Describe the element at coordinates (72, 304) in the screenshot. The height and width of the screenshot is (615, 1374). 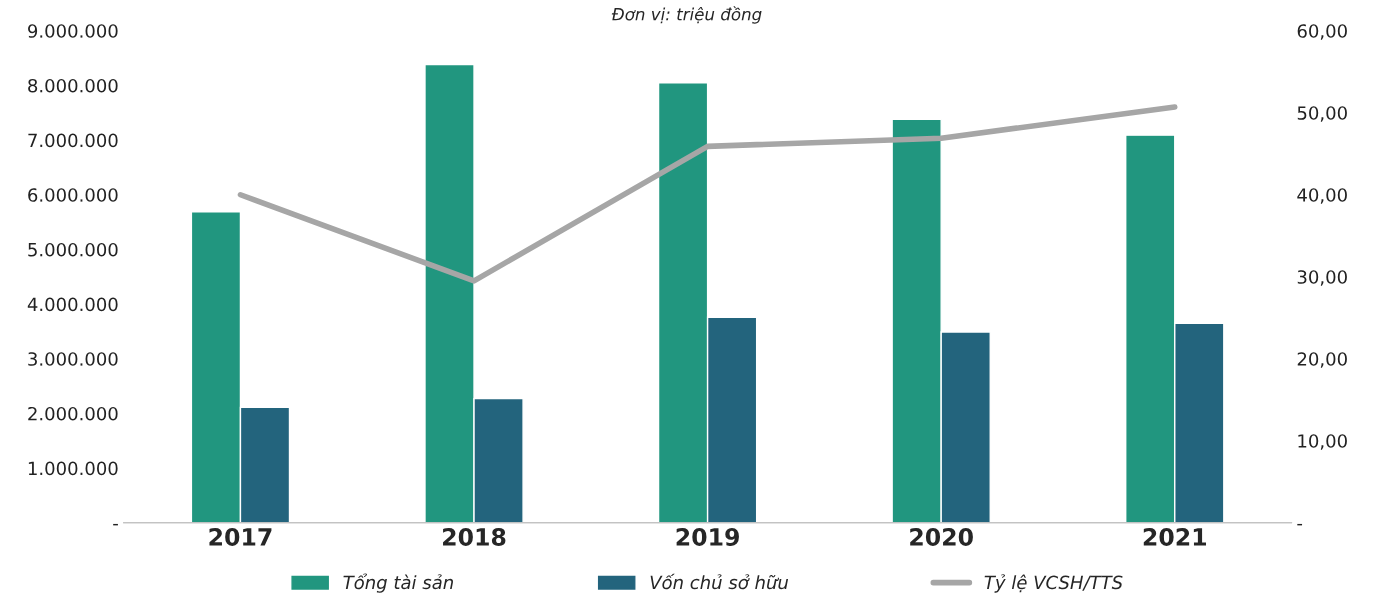
I see `y-tick-label: 4.000.000` at that location.